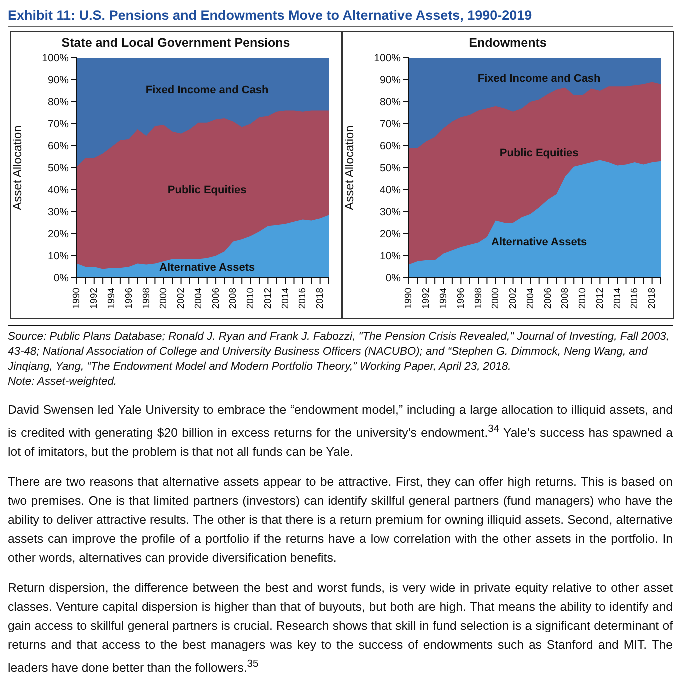 This screenshot has height=700, width=681. Describe the element at coordinates (340, 17) in the screenshot. I see `chart-title: Exhibit 11: U.S. Pensions and Endowments Move to Alternative Assets, 1990-2019` at that location.